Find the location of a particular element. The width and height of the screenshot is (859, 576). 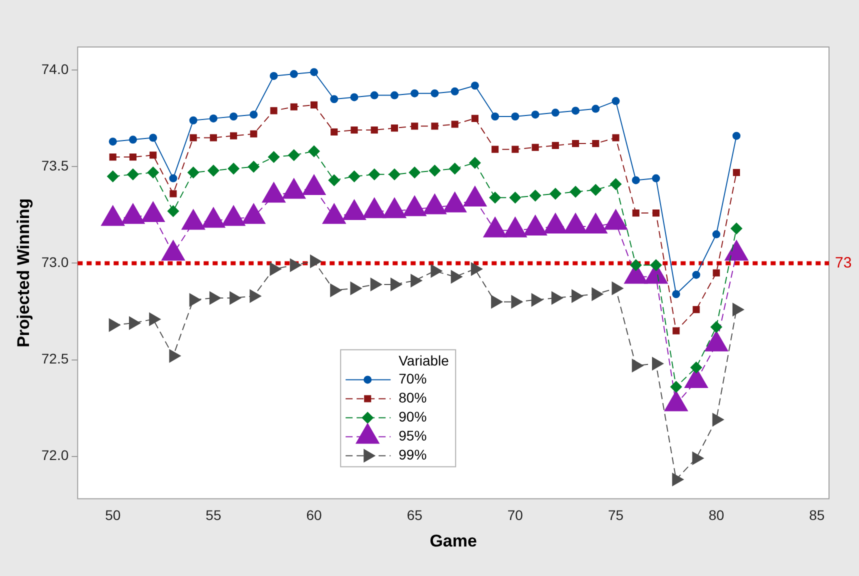

y-tick-label: 72.5 is located at coordinates (55, 358).